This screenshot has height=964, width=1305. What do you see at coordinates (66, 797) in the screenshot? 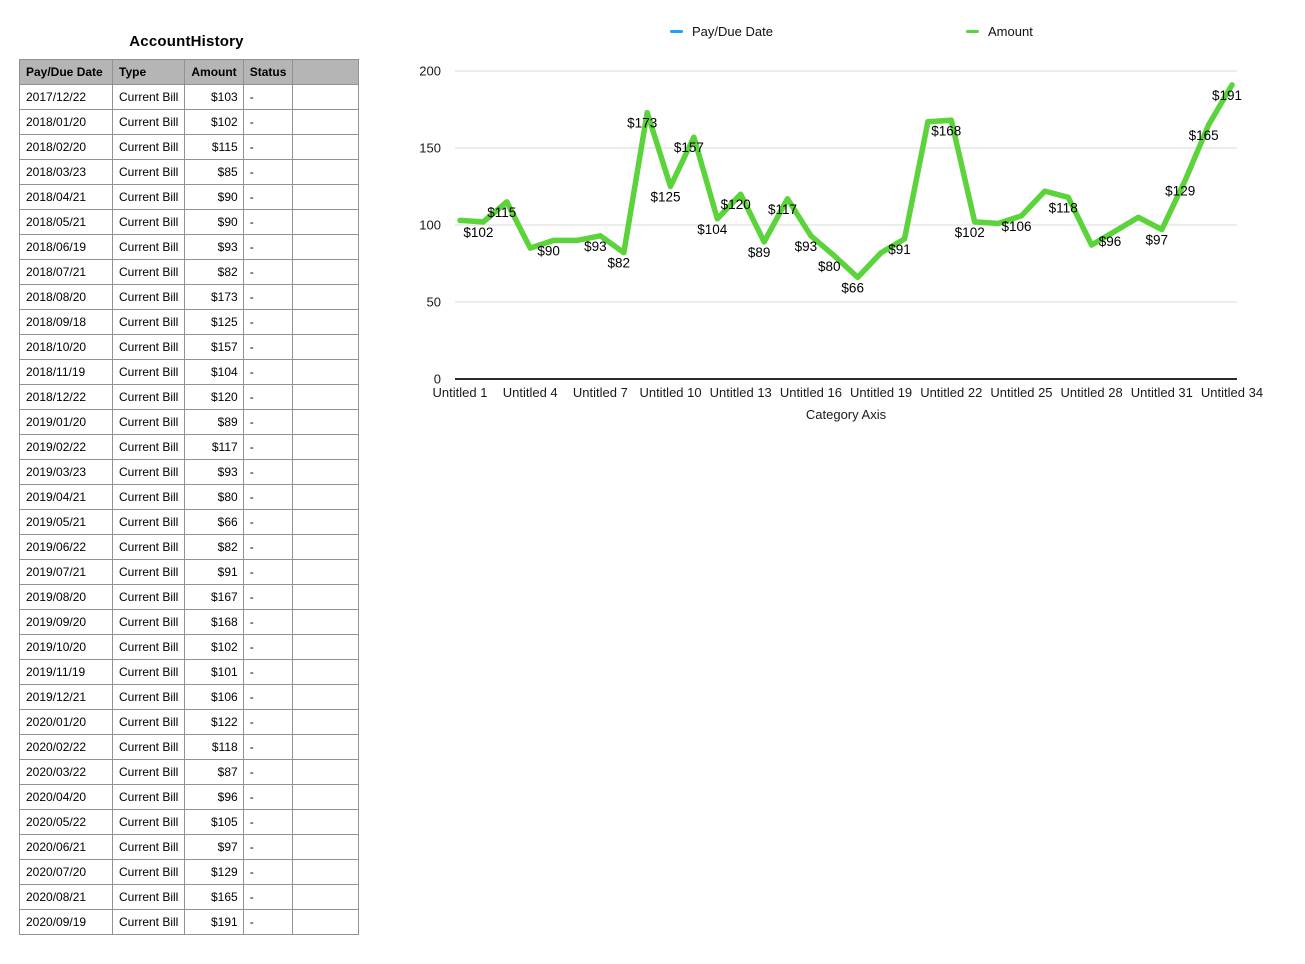
I see `cell-date: 2020/04/20` at bounding box center [66, 797].